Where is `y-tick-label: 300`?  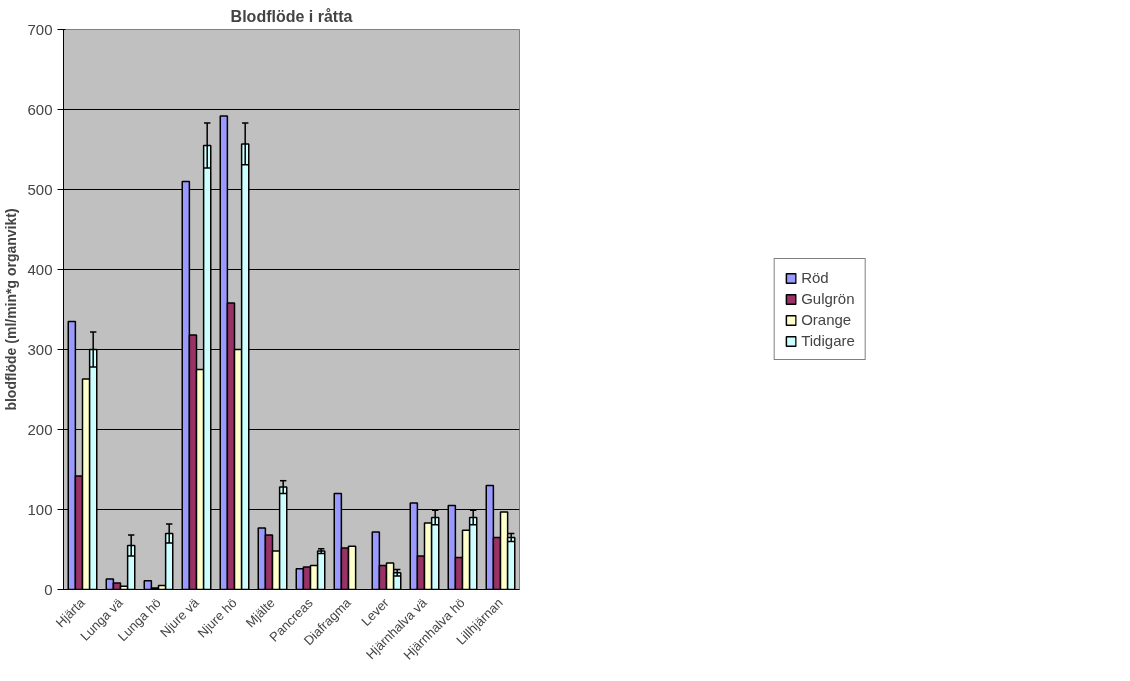
y-tick-label: 300 is located at coordinates (40, 349).